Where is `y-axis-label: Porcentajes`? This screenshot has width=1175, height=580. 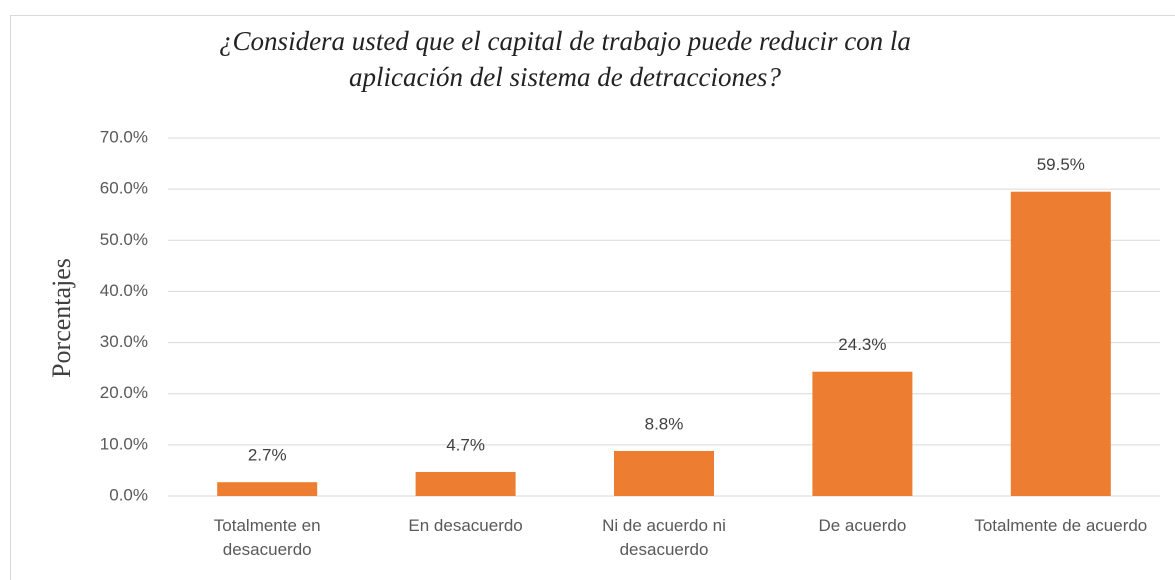 y-axis-label: Porcentajes is located at coordinates (61, 318).